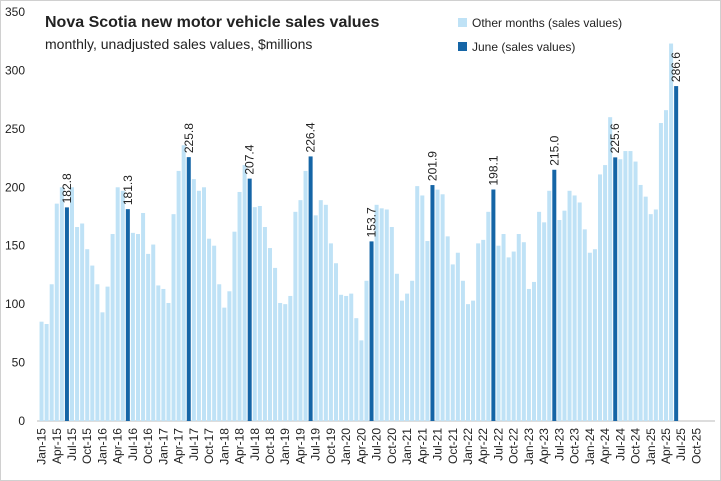 The width and height of the screenshot is (721, 481). I want to click on data-label: 153.7, so click(372, 222).